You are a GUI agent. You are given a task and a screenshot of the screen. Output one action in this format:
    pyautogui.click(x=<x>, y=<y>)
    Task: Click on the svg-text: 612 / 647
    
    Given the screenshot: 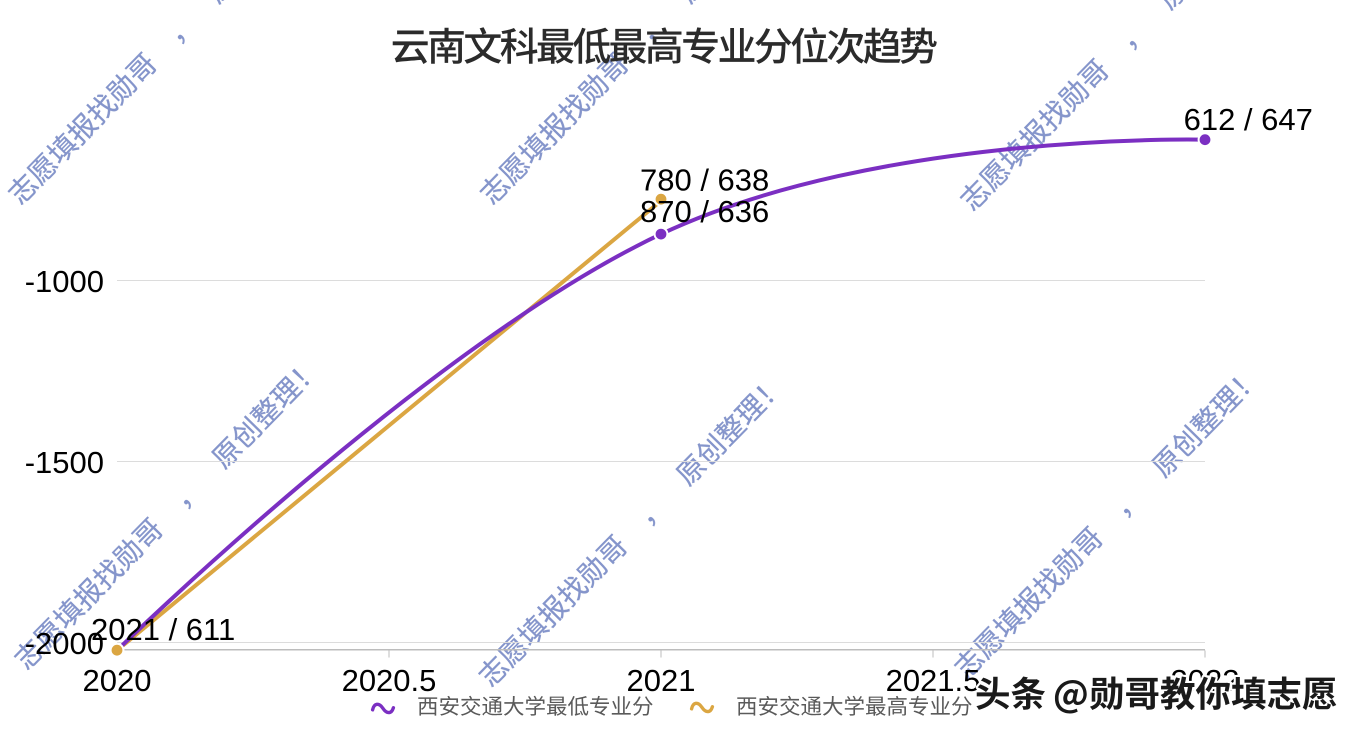 What is the action you would take?
    pyautogui.click(x=1248, y=119)
    